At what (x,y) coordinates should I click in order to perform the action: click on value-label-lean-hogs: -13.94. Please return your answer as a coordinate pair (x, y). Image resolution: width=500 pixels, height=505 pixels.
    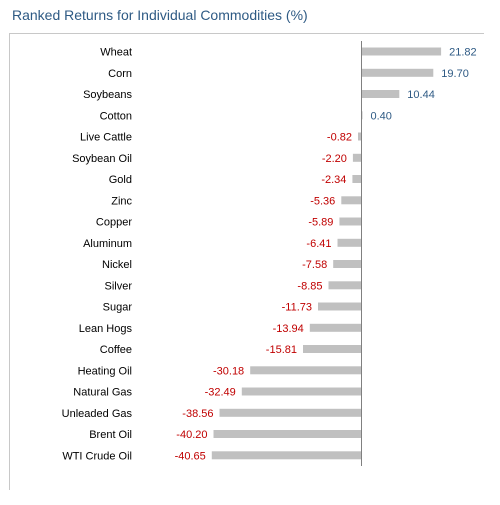
    Looking at the image, I should click on (288, 329).